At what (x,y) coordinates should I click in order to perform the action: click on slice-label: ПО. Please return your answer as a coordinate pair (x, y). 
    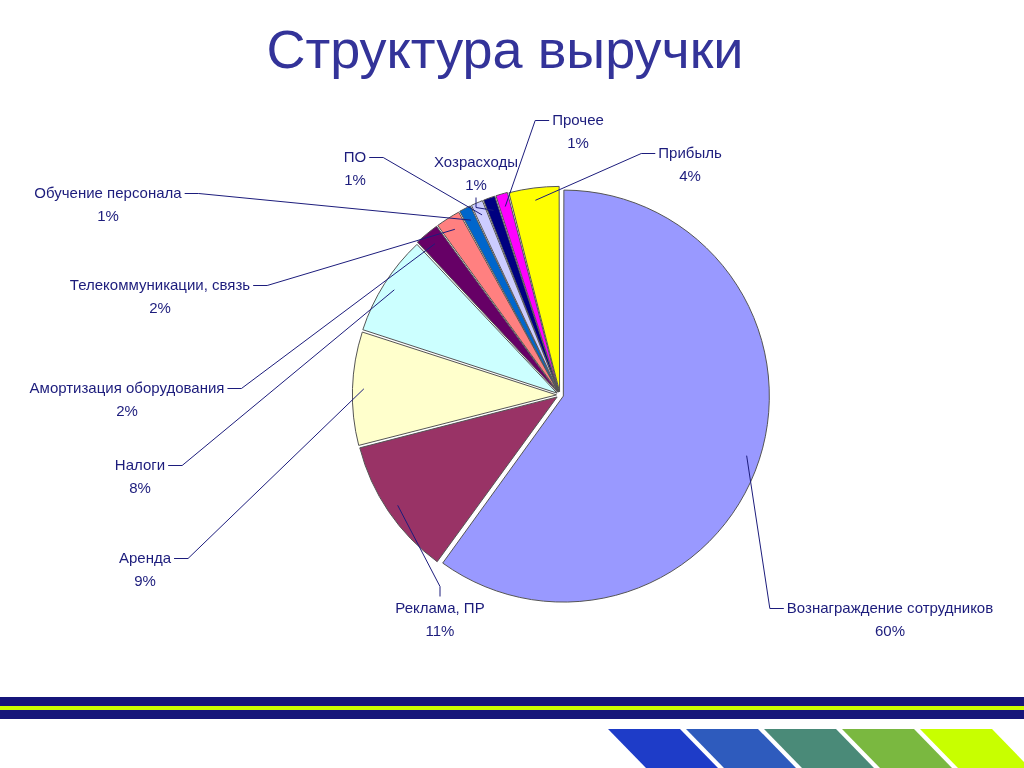
    Looking at the image, I should click on (355, 156).